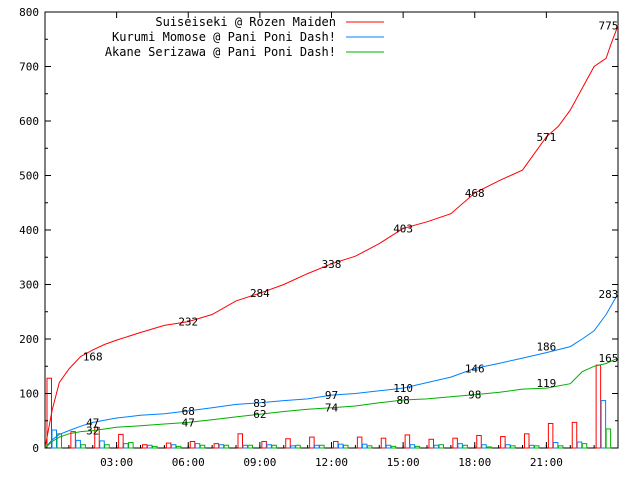 This screenshot has width=640, height=480. Describe the element at coordinates (609, 358) in the screenshot. I see `data-label: 165` at that location.